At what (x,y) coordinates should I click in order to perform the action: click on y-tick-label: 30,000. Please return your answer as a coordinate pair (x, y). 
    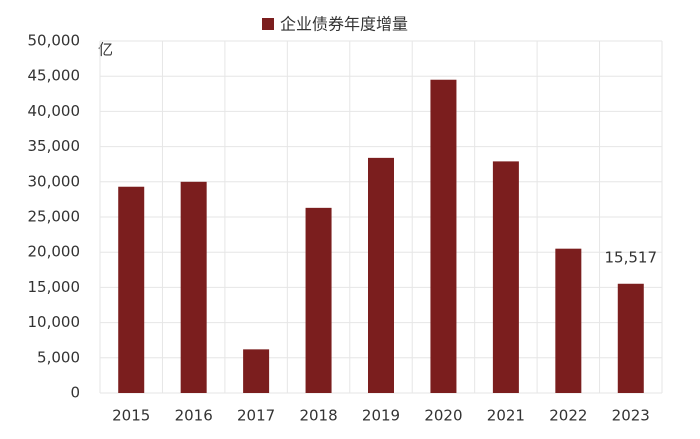
    Looking at the image, I should click on (54, 181).